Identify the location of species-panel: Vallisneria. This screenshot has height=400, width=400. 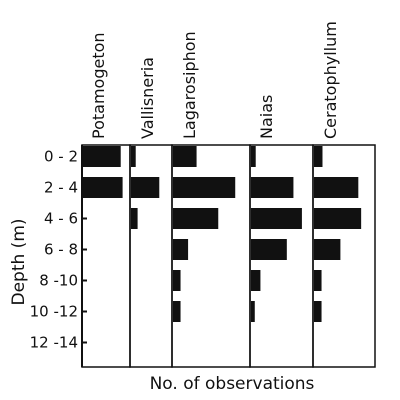
(151, 212).